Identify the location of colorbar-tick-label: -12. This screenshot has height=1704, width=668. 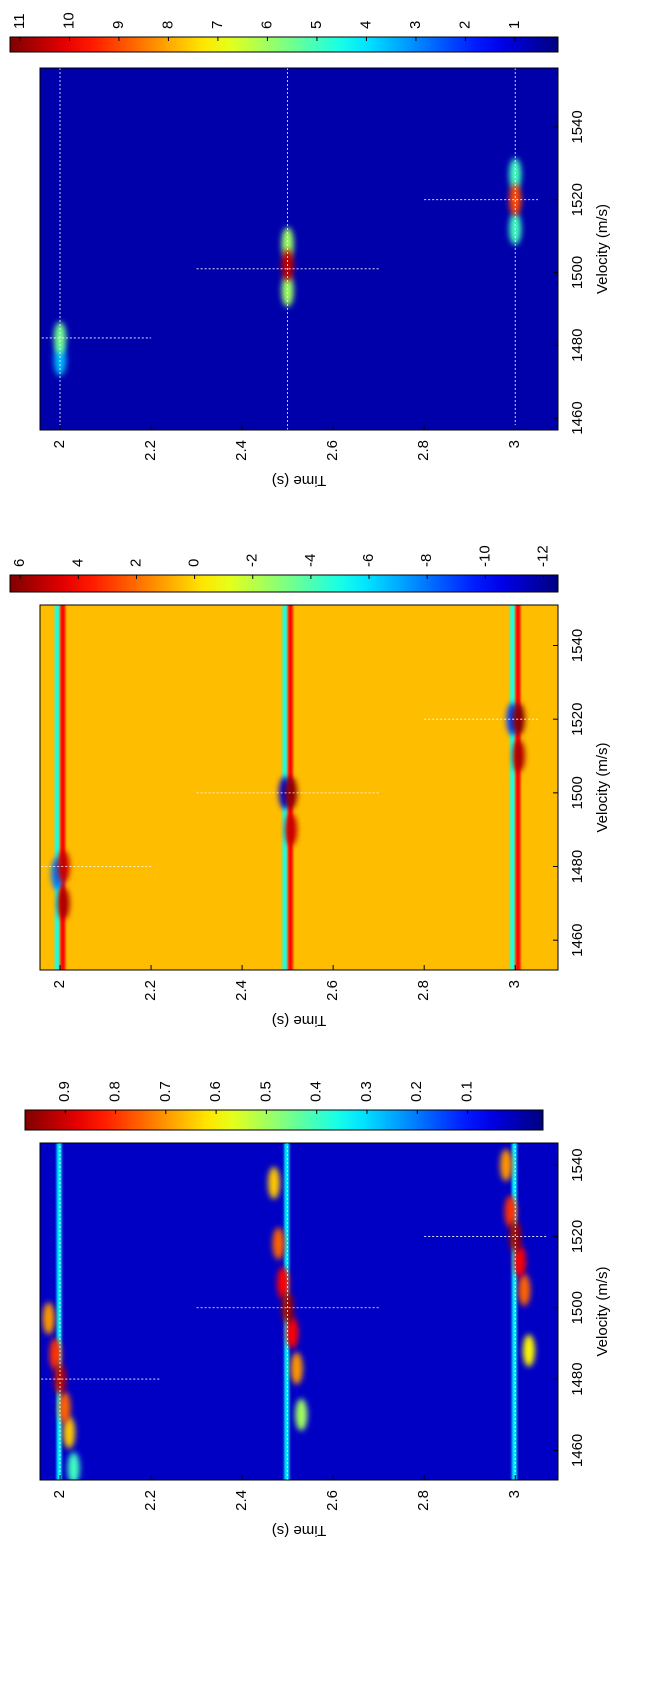
(542, 556).